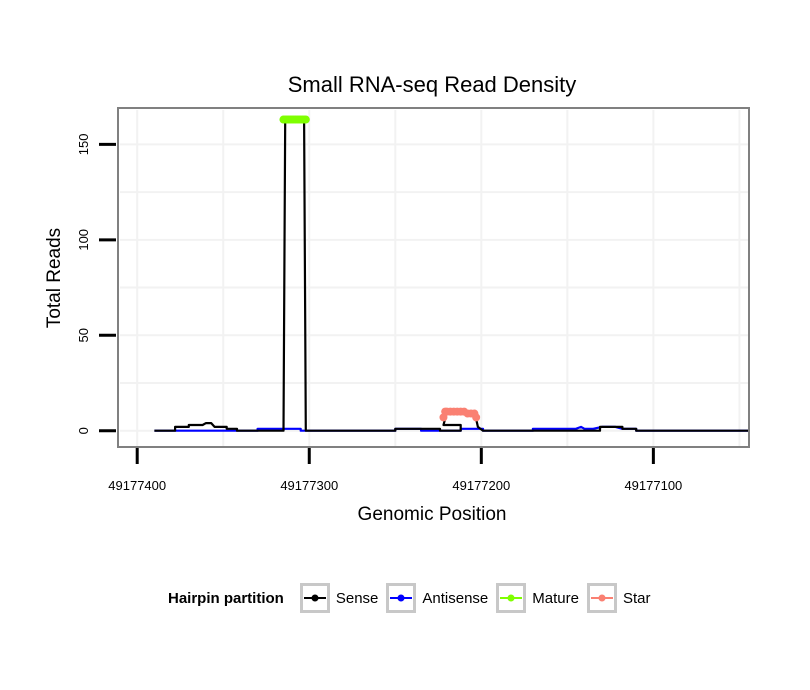  Describe the element at coordinates (83, 240) in the screenshot. I see `y-tick-label: 100` at that location.